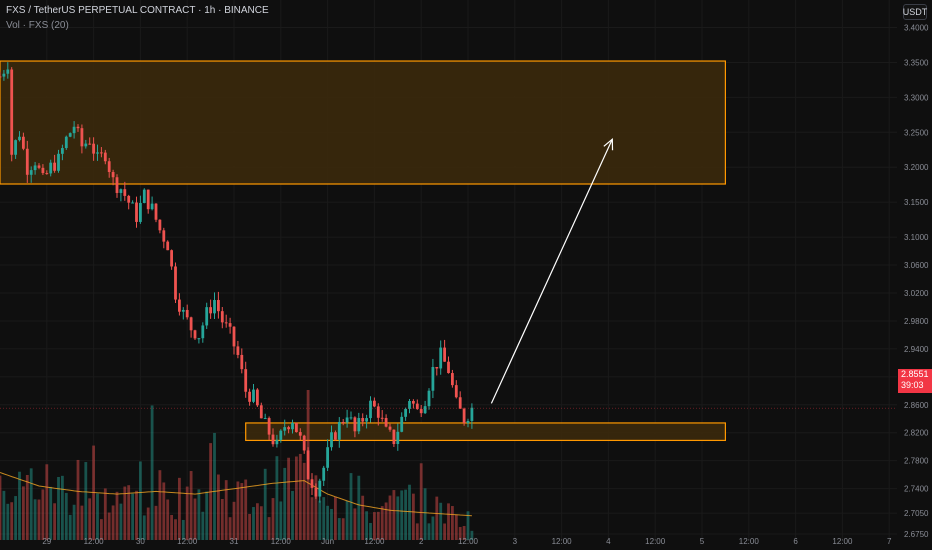  Describe the element at coordinates (916, 265) in the screenshot. I see `price-tick-label: 3.0600` at that location.